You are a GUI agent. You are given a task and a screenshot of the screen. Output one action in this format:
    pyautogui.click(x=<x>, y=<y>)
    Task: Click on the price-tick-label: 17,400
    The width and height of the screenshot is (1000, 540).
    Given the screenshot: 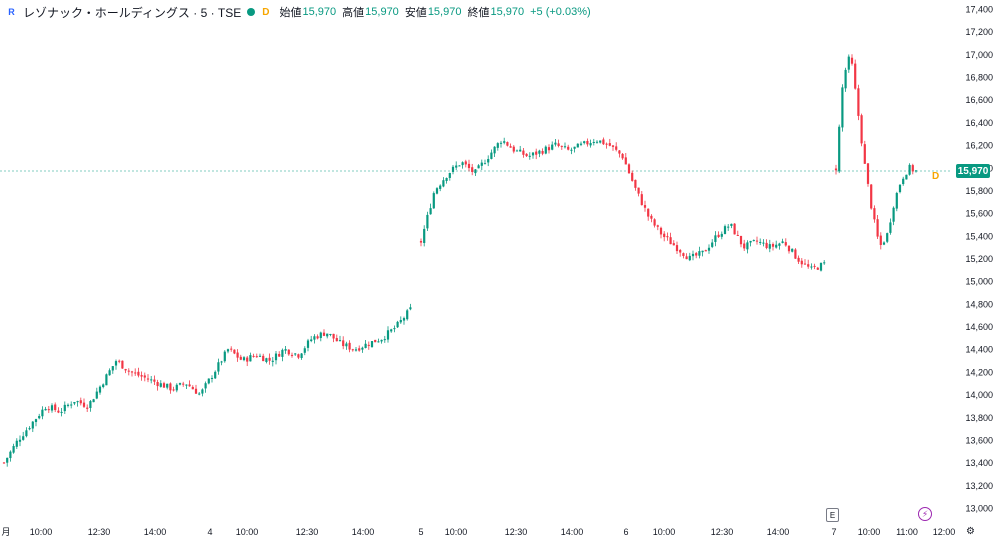 What is the action you would take?
    pyautogui.click(x=979, y=10)
    